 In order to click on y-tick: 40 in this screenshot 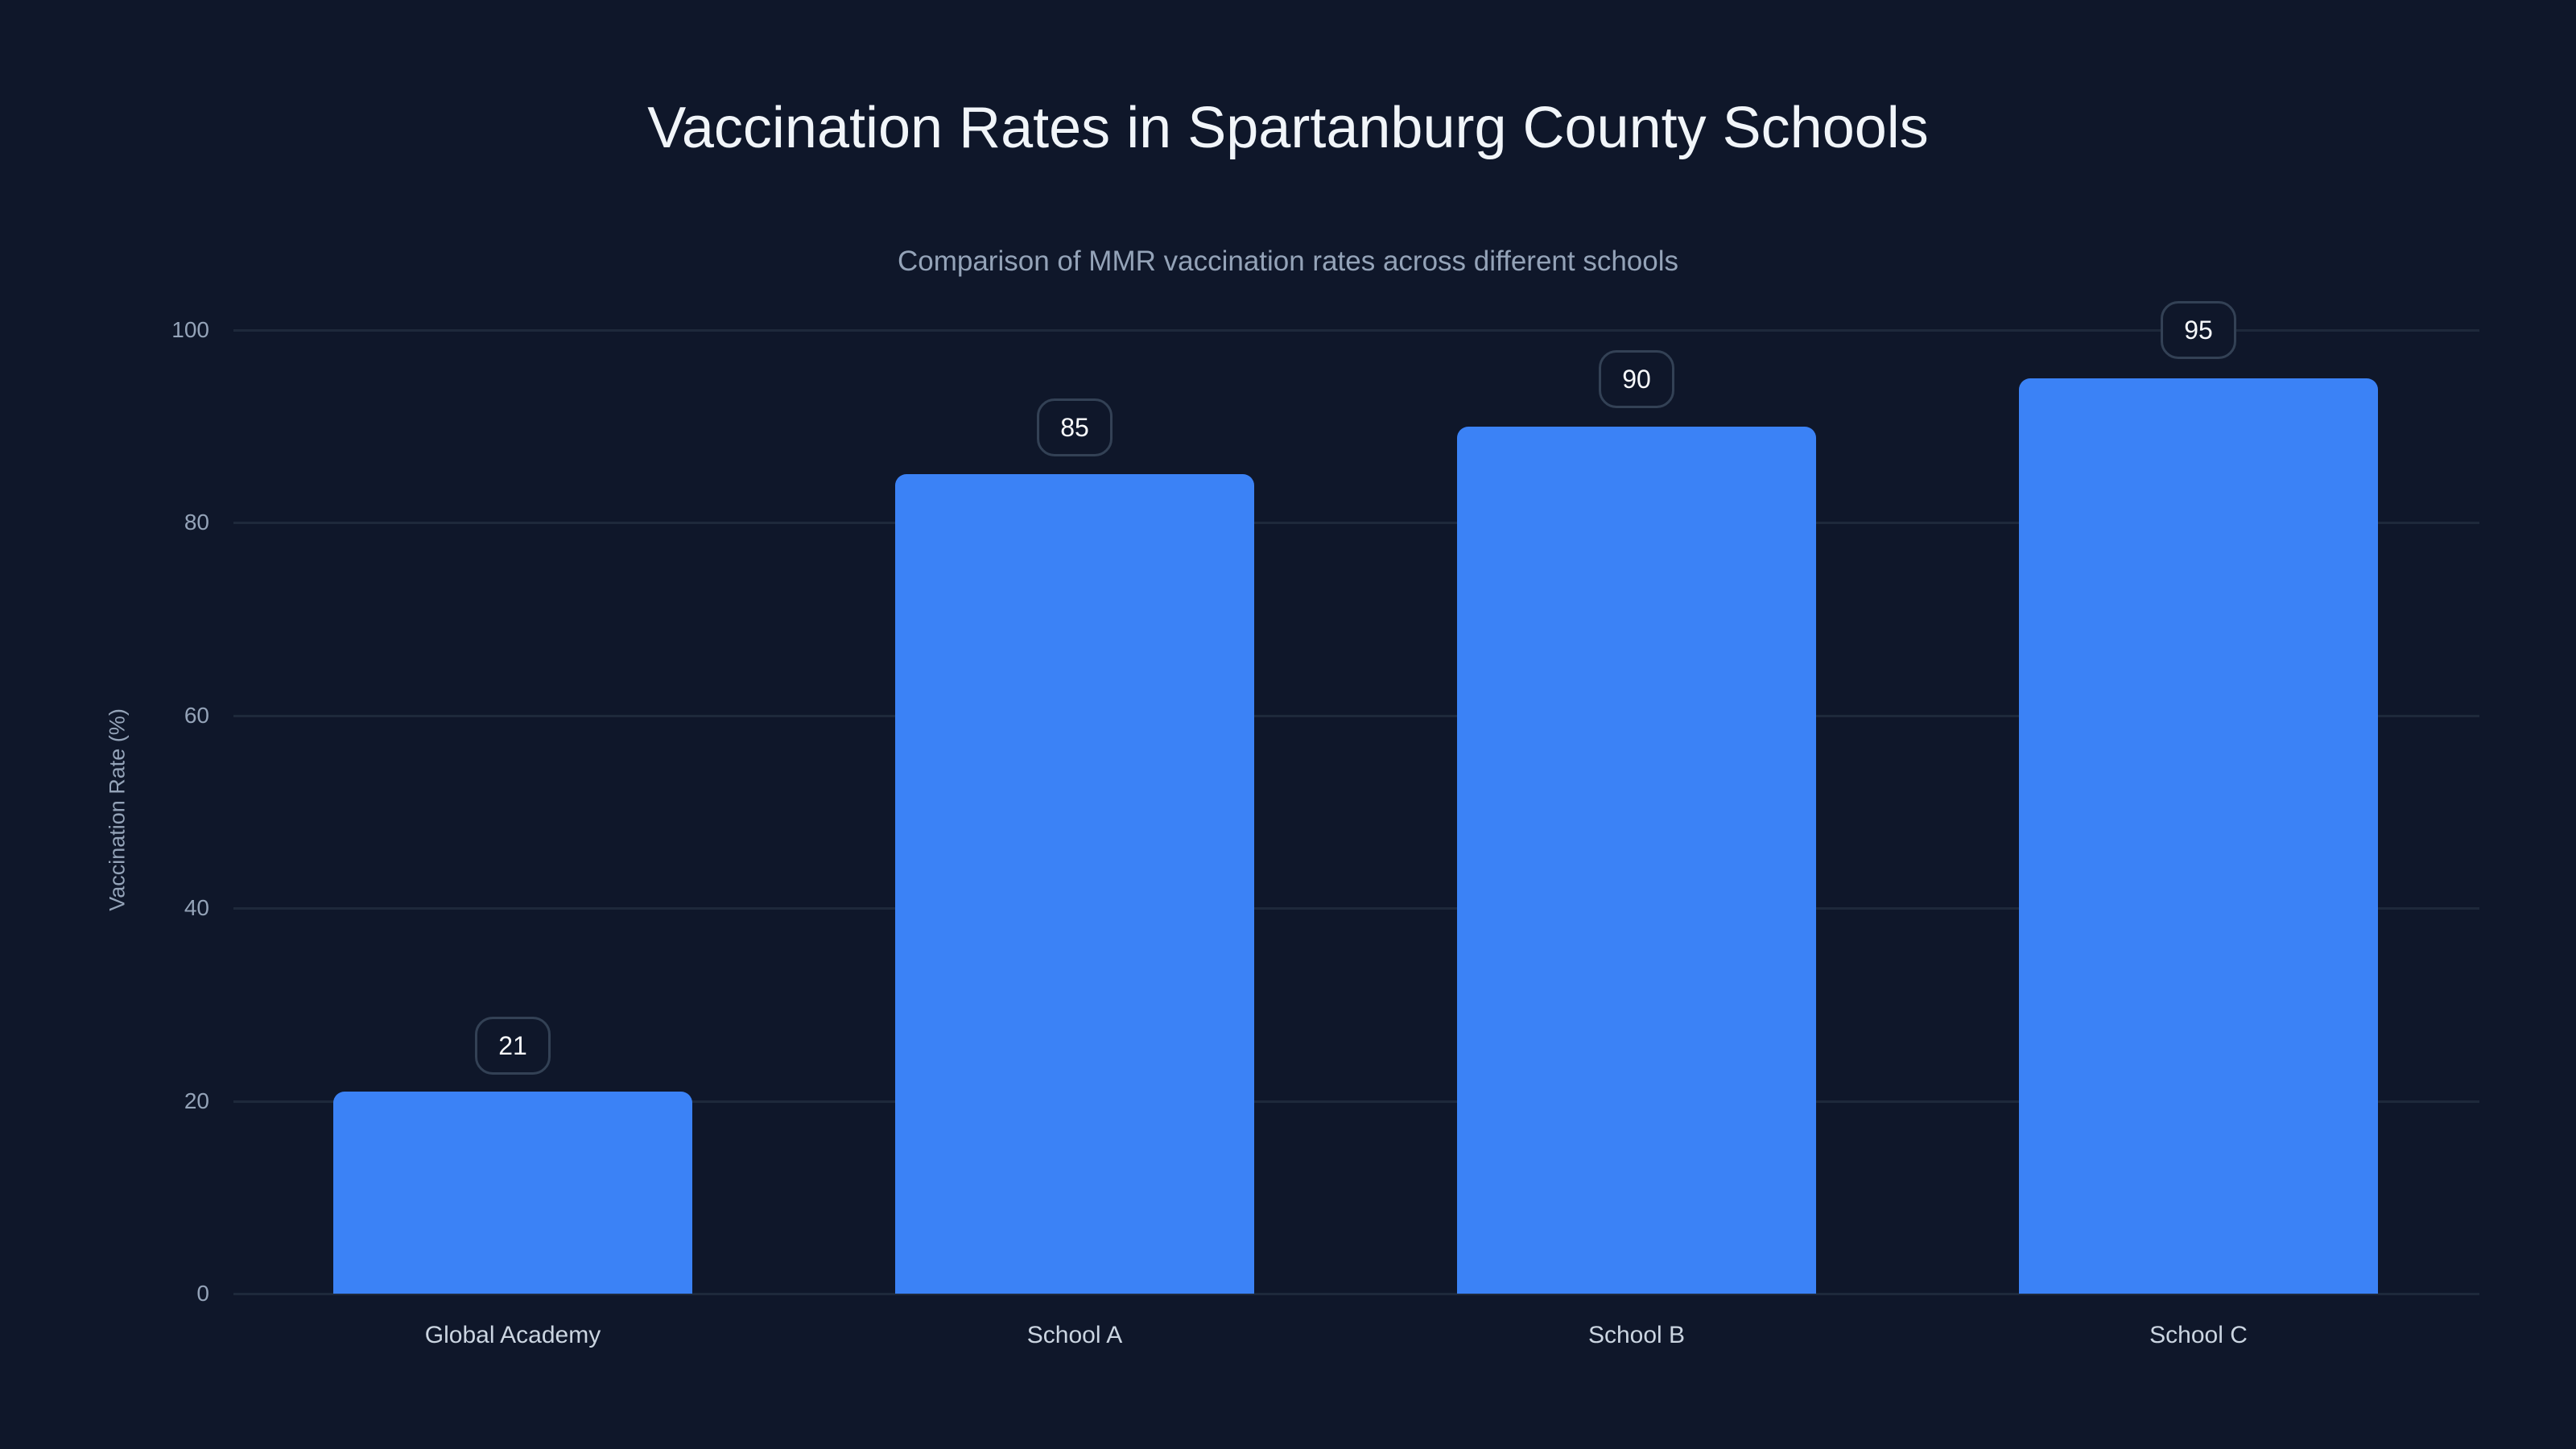, I will do `click(196, 907)`.